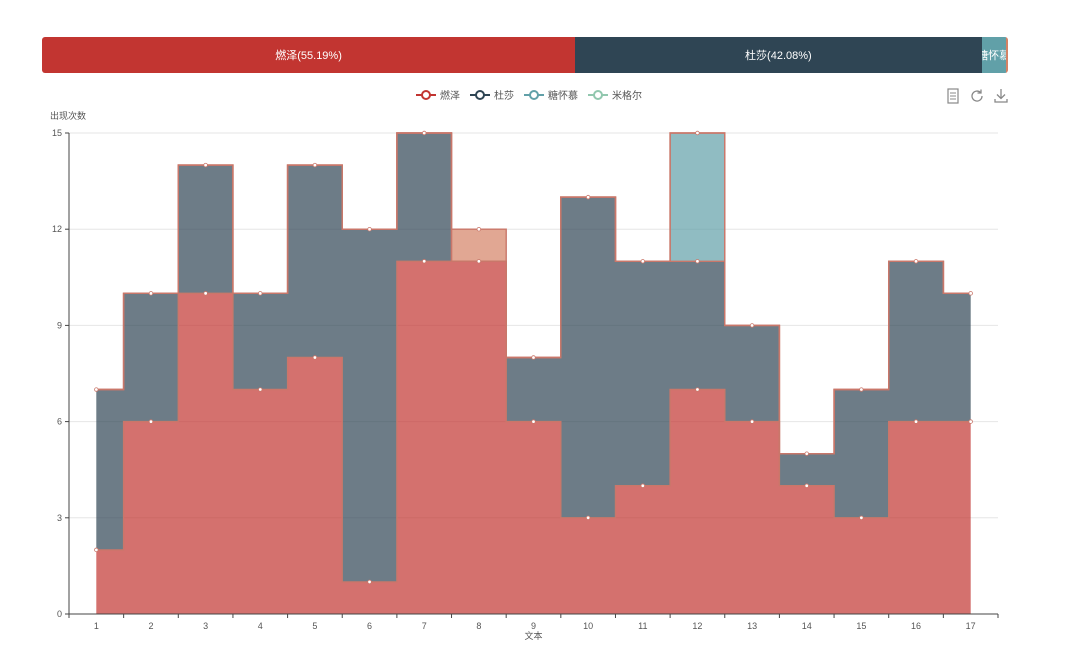 Image resolution: width=1080 pixels, height=653 pixels. I want to click on share-segment: 糖怀慕, so click(993, 55).